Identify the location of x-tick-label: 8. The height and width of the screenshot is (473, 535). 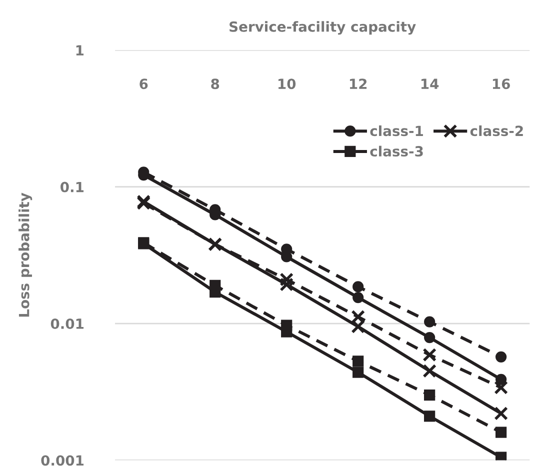
(215, 84).